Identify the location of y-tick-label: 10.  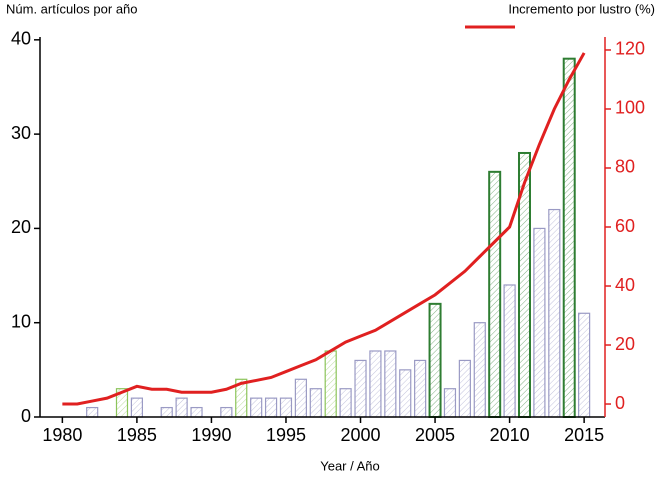
(21, 321).